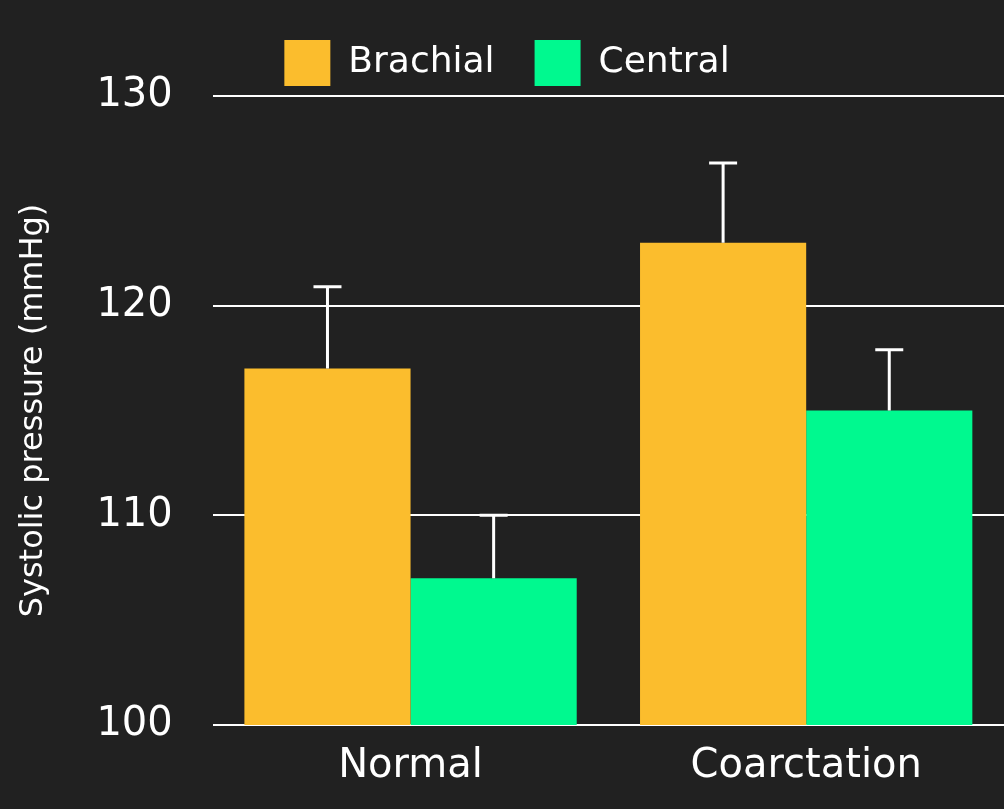 Image resolution: width=1004 pixels, height=809 pixels. What do you see at coordinates (664, 60) in the screenshot?
I see `legend-label: Central` at bounding box center [664, 60].